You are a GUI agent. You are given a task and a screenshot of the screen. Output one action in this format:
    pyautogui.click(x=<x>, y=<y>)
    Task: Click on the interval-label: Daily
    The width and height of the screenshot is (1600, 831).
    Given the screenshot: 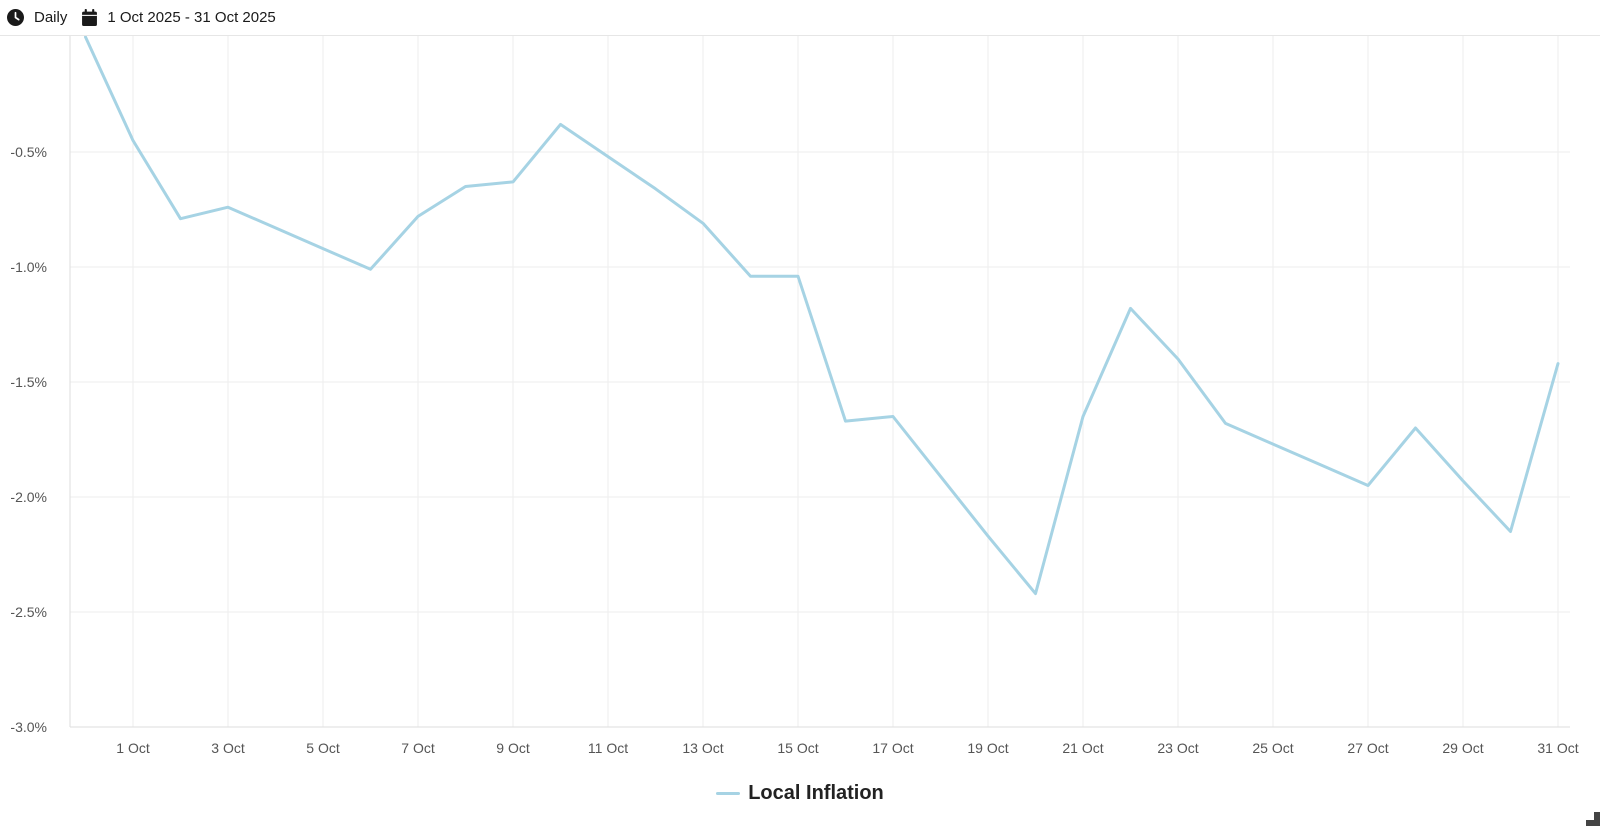 What is the action you would take?
    pyautogui.click(x=51, y=17)
    